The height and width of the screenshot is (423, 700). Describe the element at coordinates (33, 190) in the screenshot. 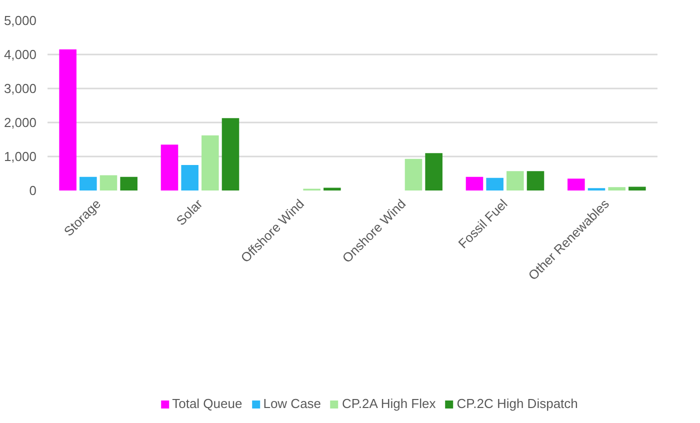

I see `y-tick-label: 0` at that location.